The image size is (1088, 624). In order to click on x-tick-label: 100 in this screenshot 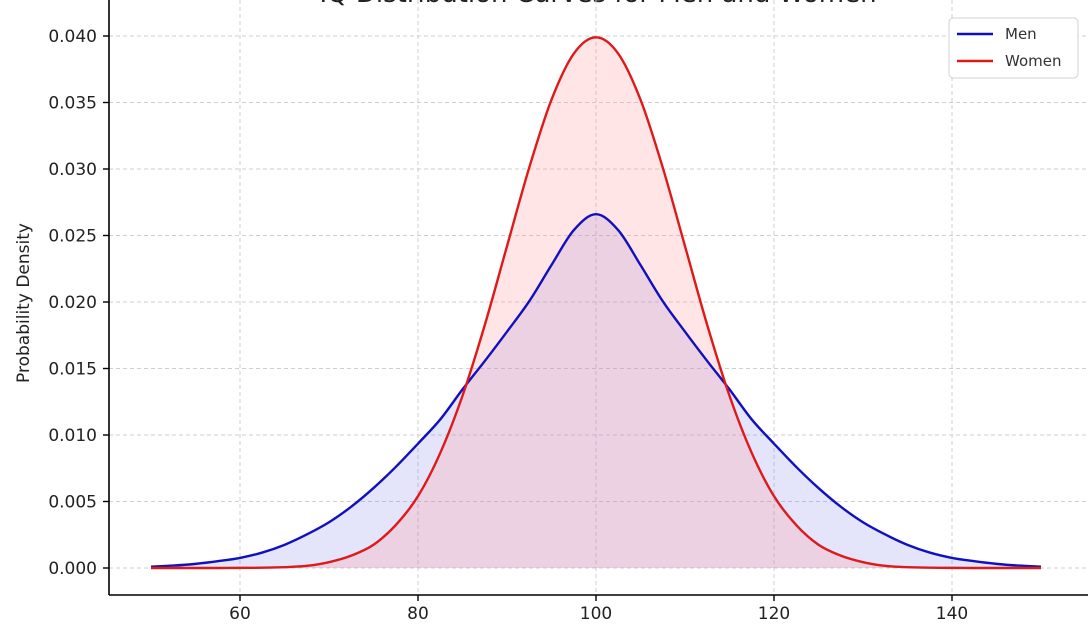, I will do `click(596, 614)`.